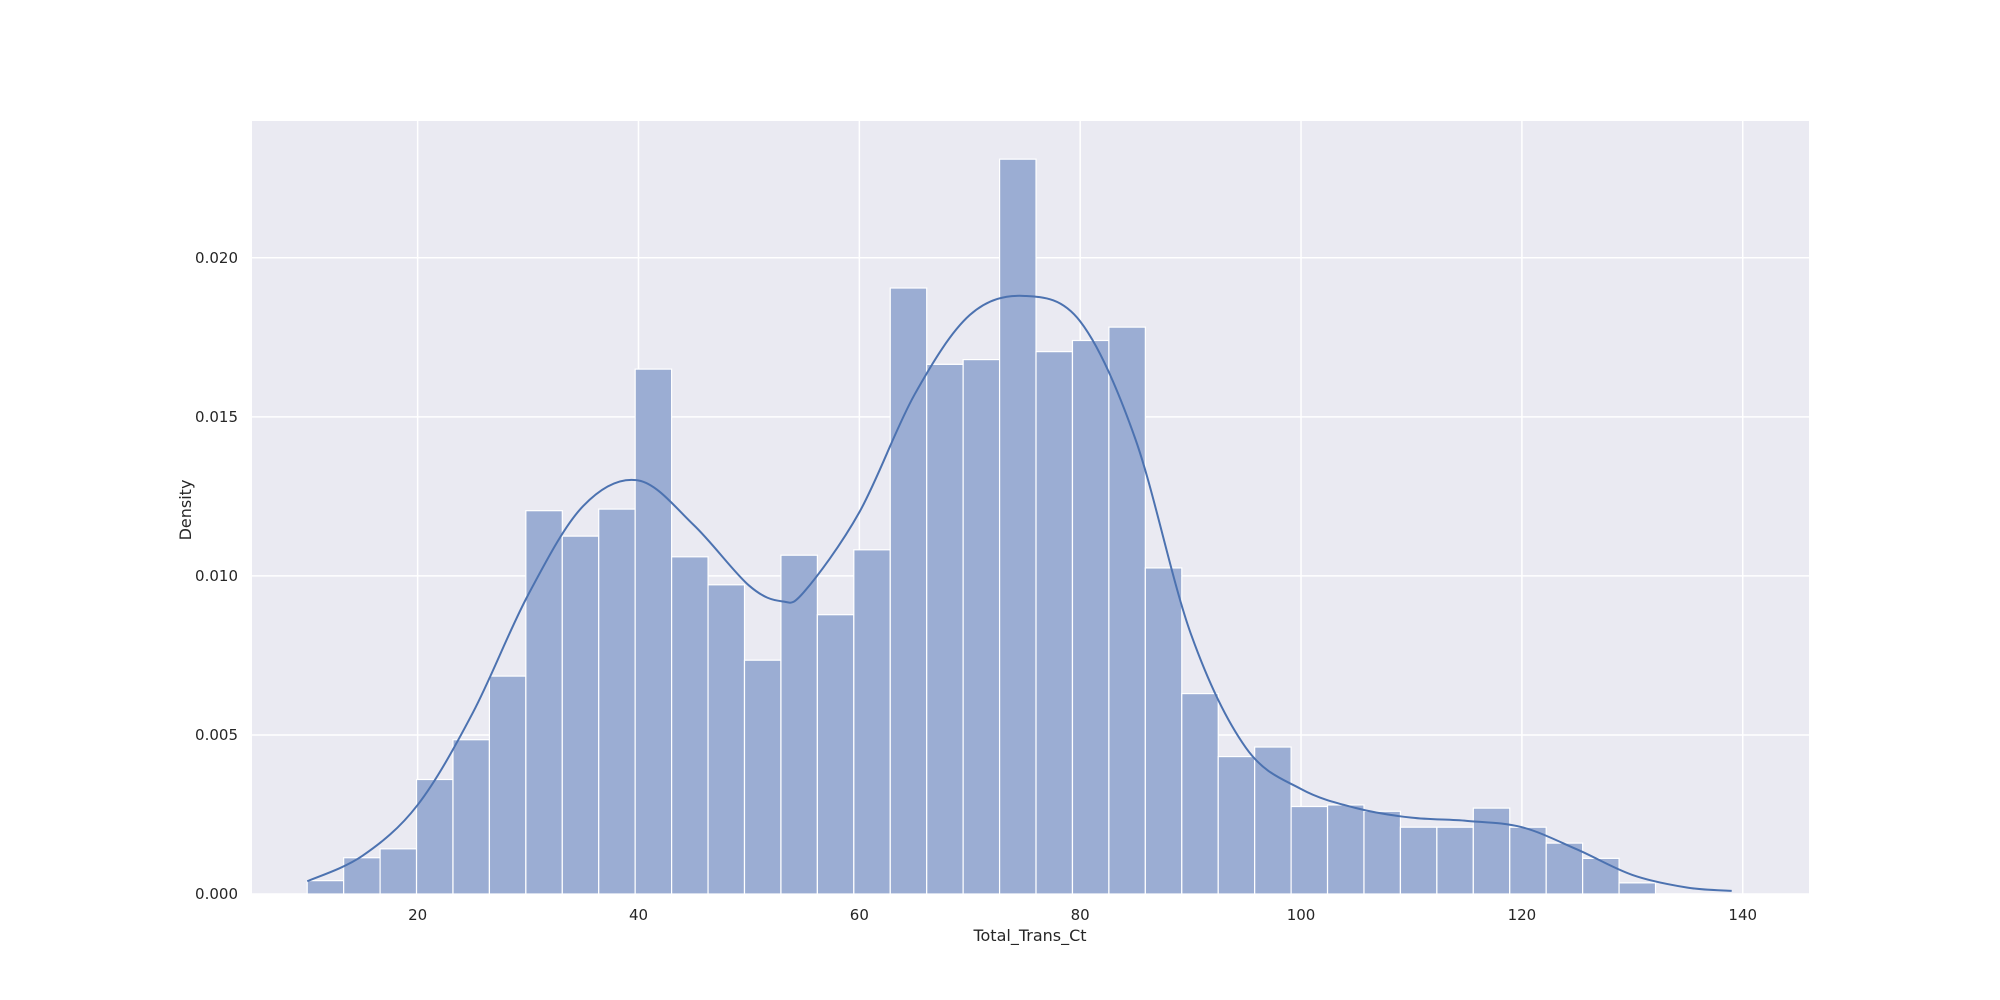  I want to click on x-axis-label: Total_Trans_Ct, so click(1029, 936).